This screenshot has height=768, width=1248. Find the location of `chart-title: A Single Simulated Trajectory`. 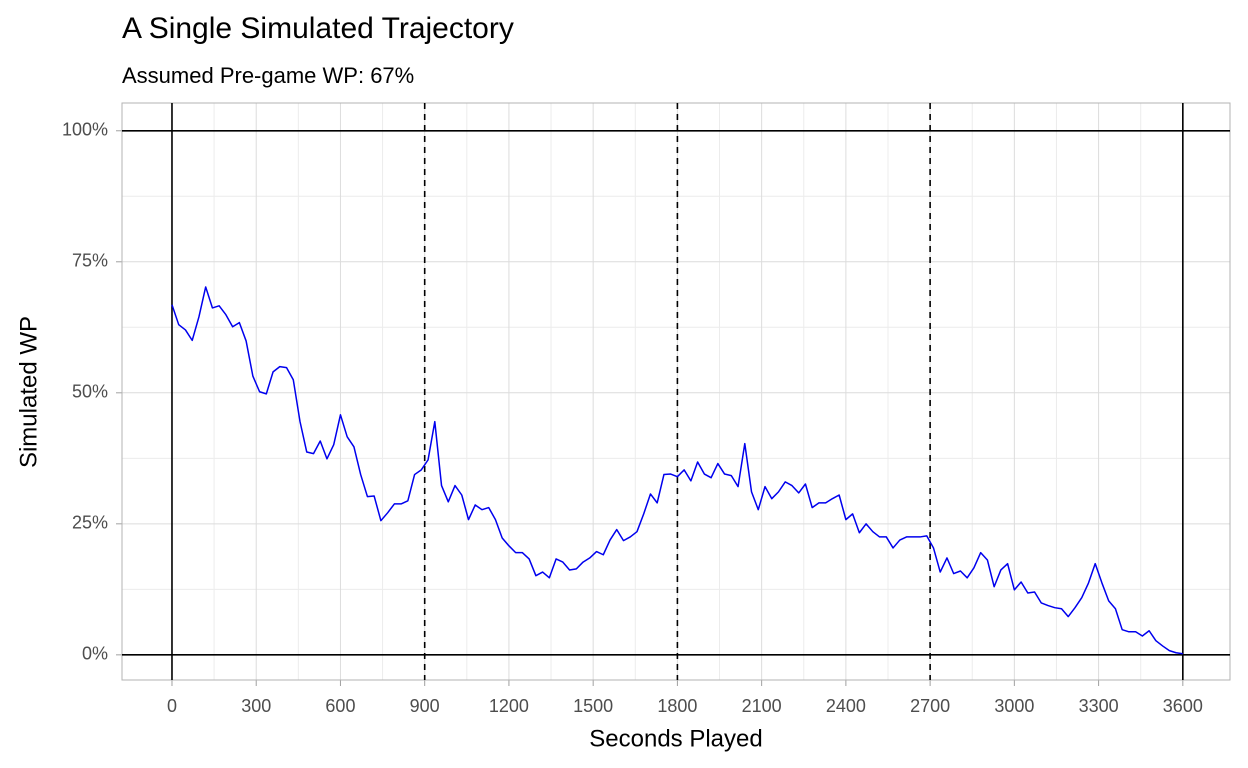

chart-title: A Single Simulated Trajectory is located at coordinates (318, 28).